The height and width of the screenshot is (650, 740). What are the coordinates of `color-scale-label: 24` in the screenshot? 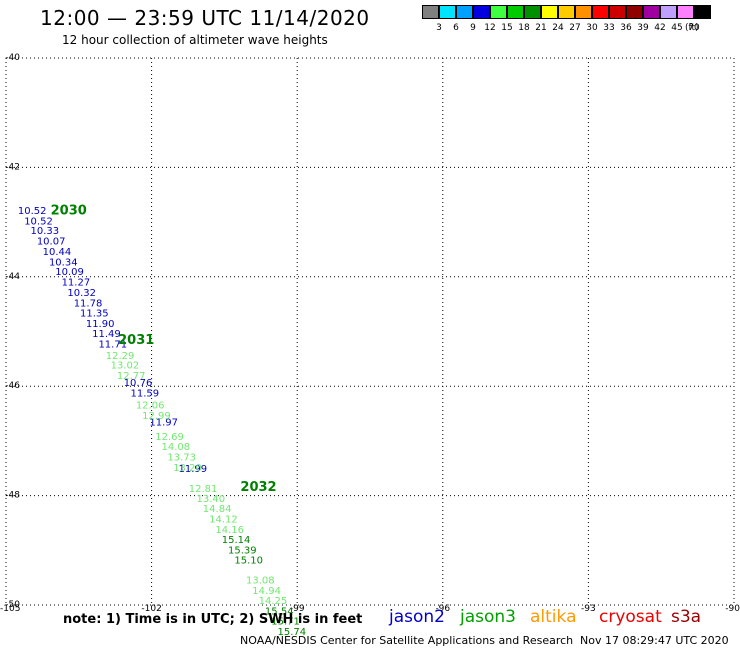 It's located at (558, 28).